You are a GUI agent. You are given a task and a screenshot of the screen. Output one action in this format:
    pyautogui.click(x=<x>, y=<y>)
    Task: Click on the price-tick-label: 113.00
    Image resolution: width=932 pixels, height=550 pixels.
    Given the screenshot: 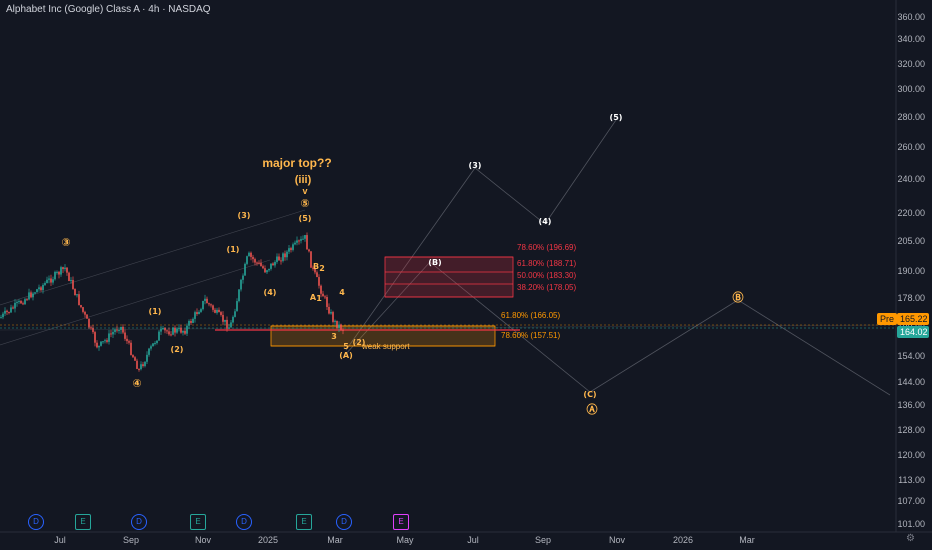 What is the action you would take?
    pyautogui.click(x=911, y=480)
    